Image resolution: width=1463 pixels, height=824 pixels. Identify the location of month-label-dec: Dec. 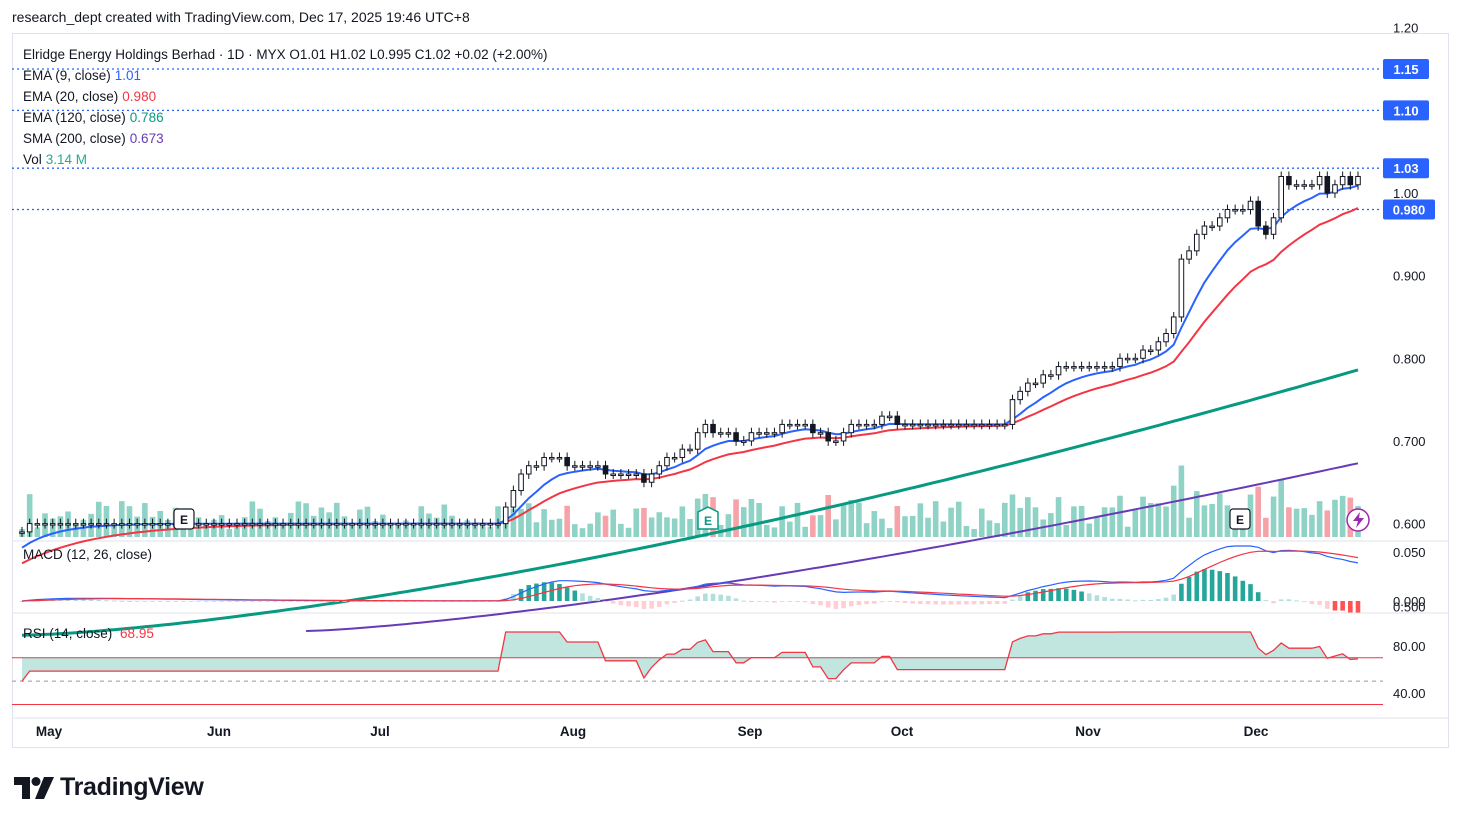
(1256, 731).